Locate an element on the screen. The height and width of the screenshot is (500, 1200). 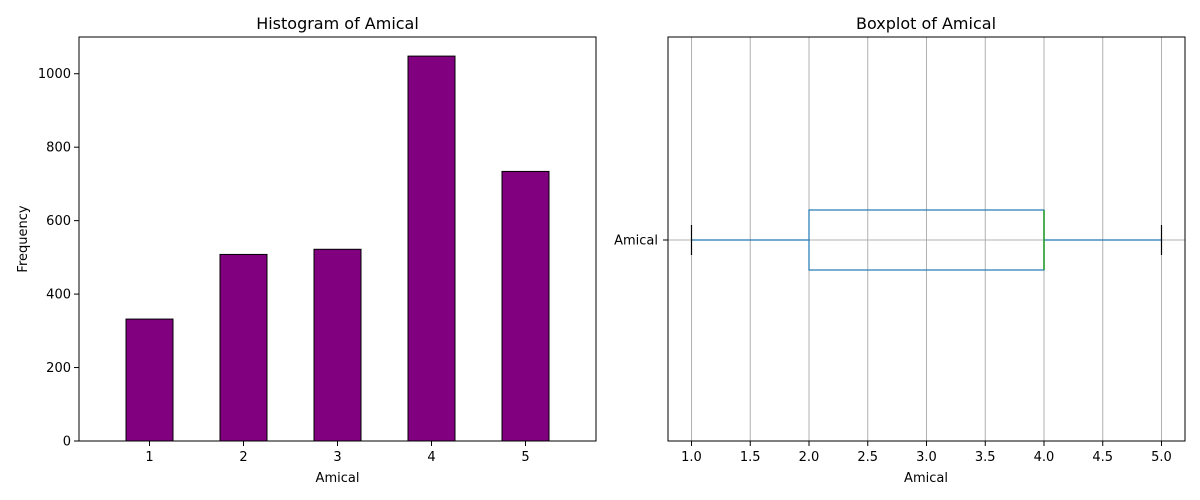
histogram-title: Histogram of Amical is located at coordinates (337, 23).